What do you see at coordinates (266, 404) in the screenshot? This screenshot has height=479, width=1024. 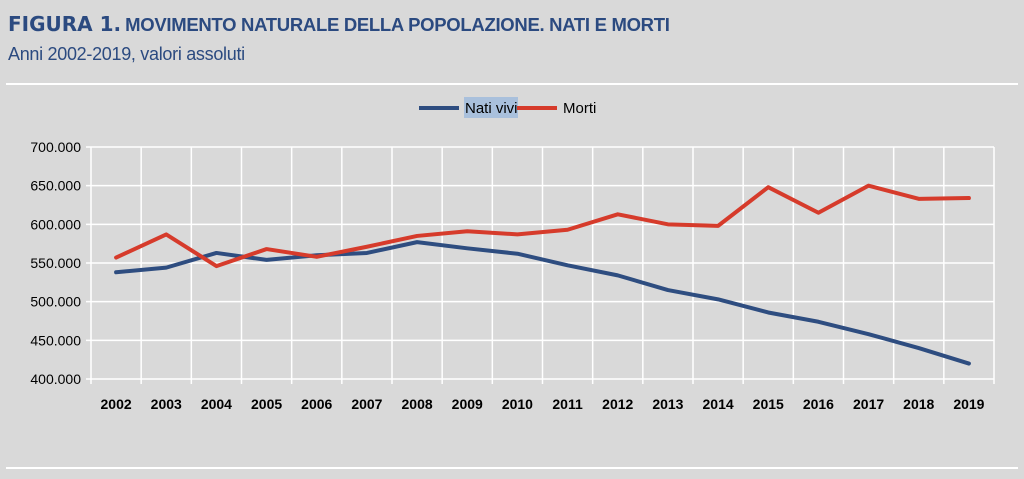 I see `x-tick-label: 2005` at bounding box center [266, 404].